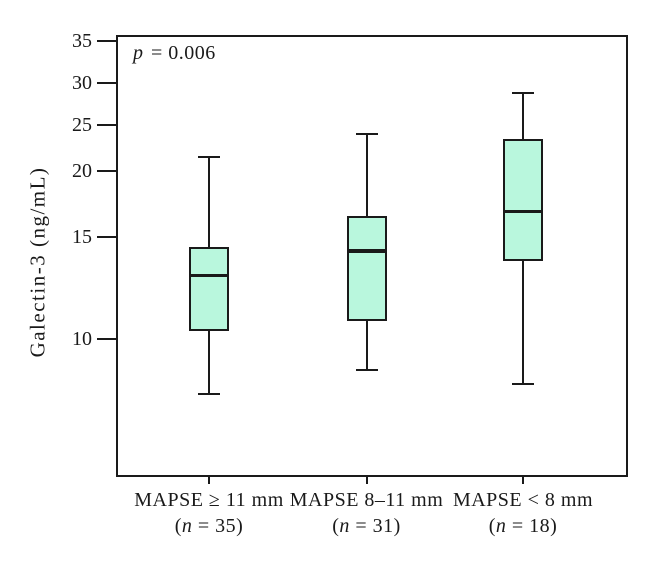 This screenshot has width=660, height=571. I want to click on group-label-n: (n = 35), so click(209, 526).